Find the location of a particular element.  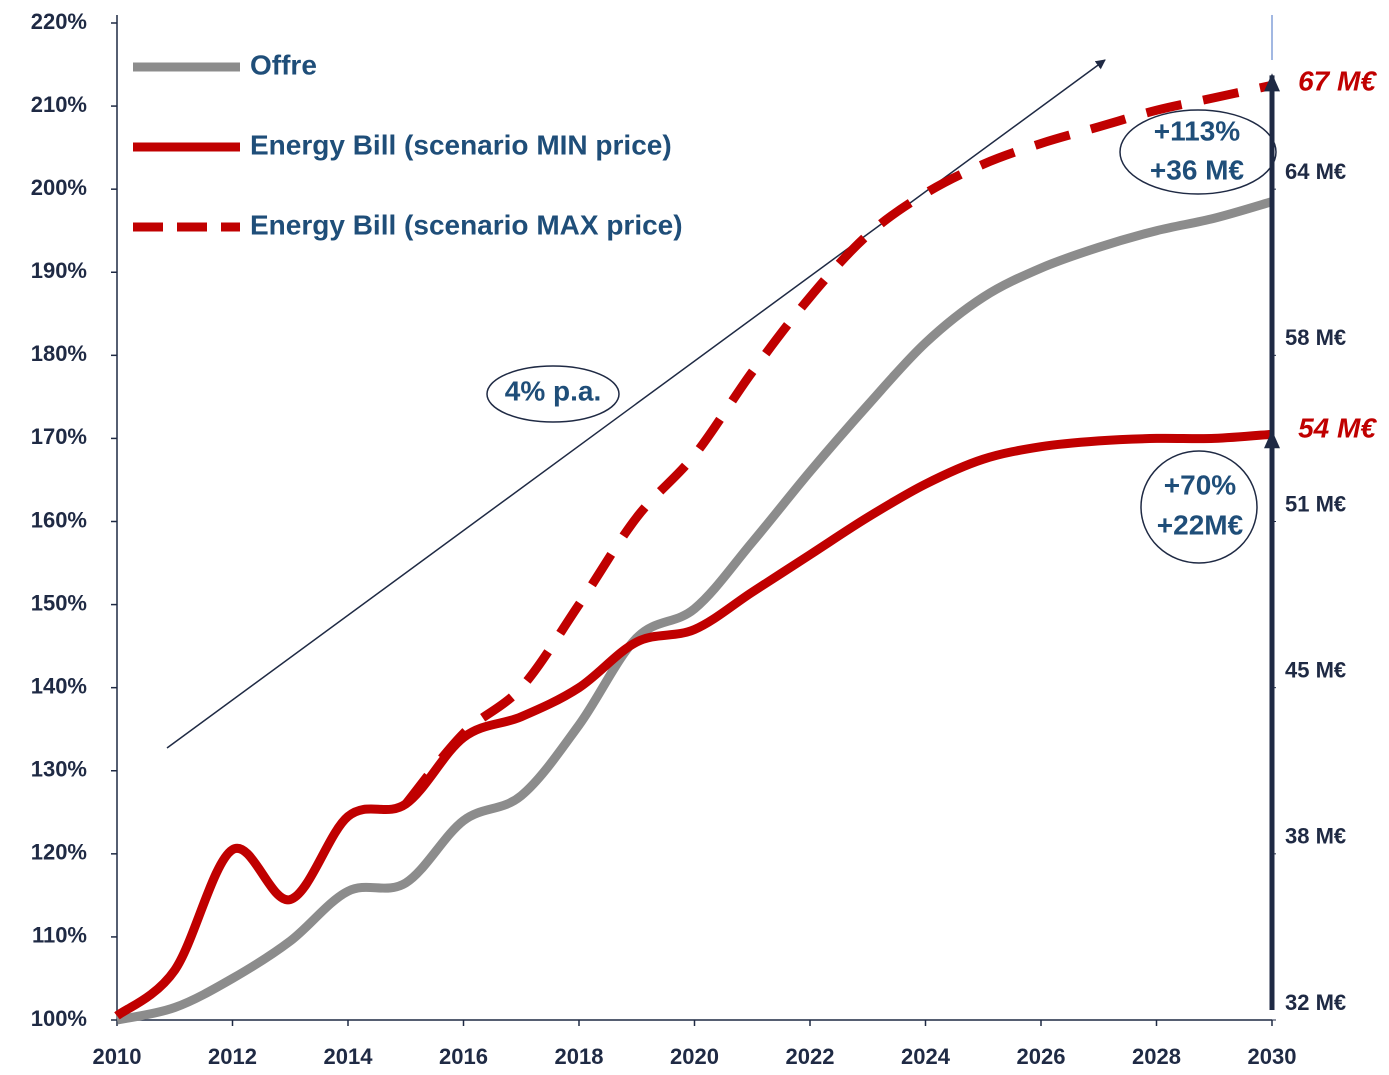

x-tick-label: 2020 is located at coordinates (694, 1056).